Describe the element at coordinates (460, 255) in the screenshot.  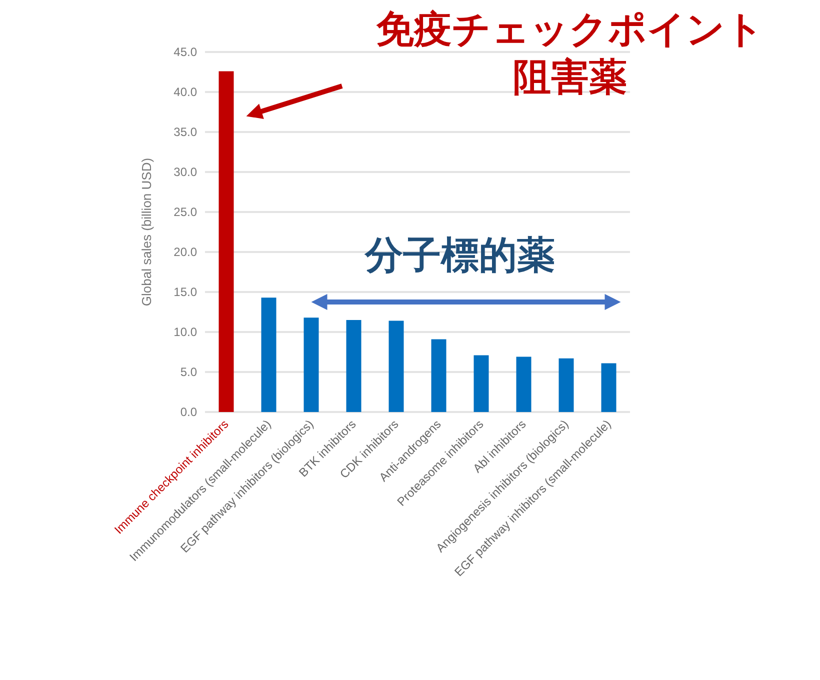
I see `annotation: 分子標的薬` at that location.